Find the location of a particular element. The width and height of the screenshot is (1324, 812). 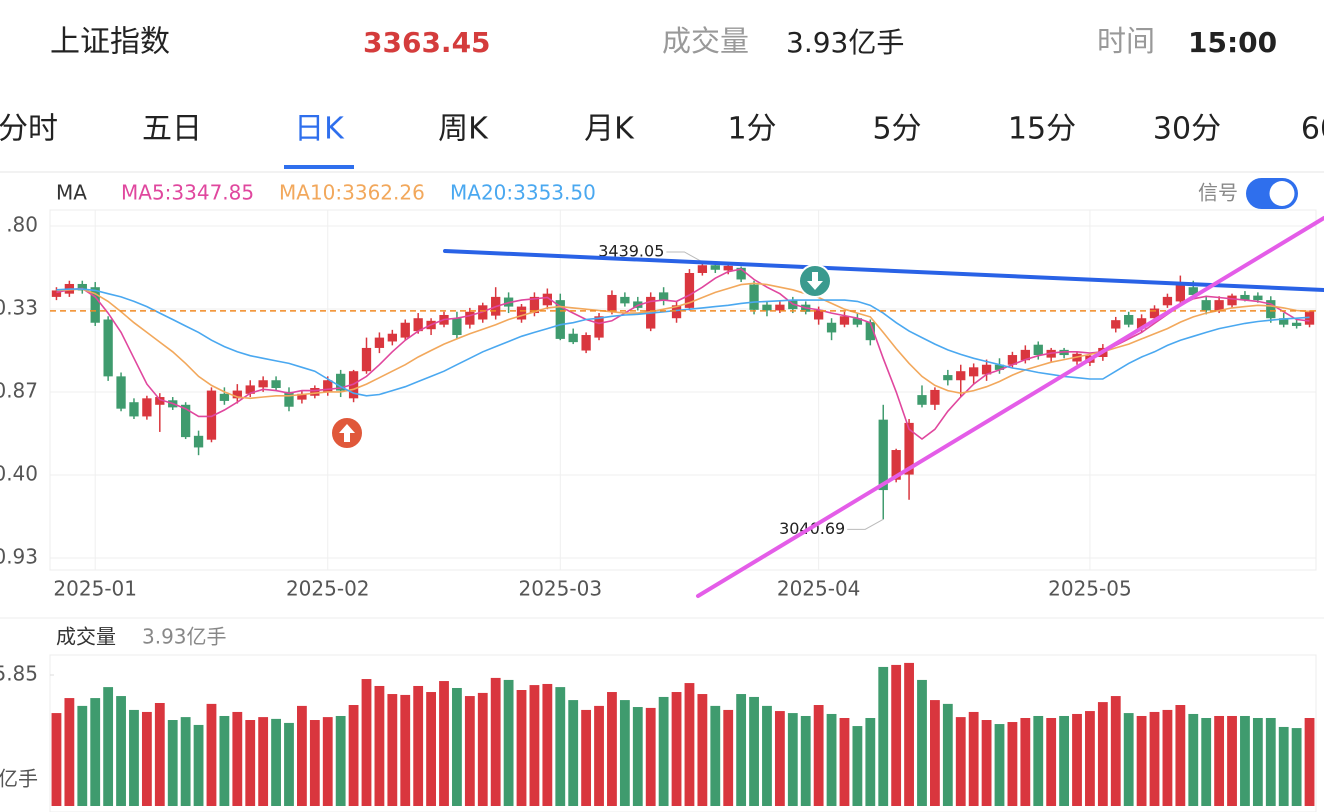

signal-label: 信号 is located at coordinates (1218, 193).